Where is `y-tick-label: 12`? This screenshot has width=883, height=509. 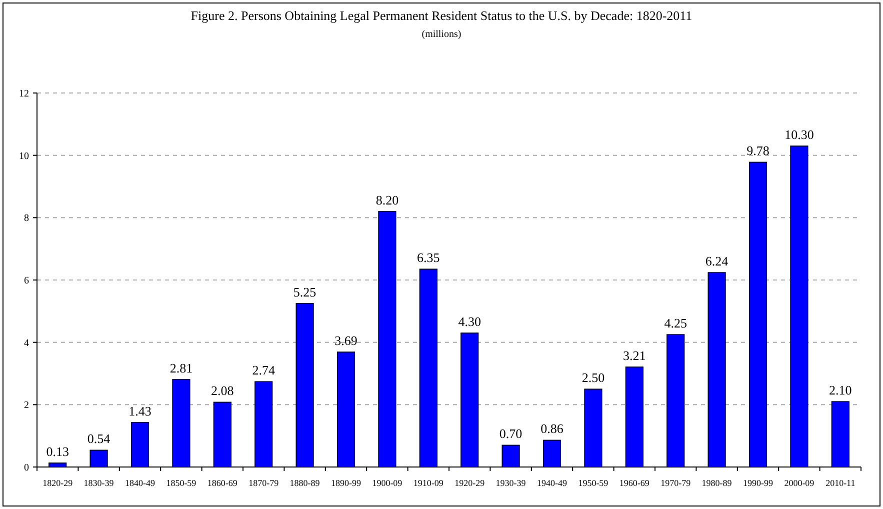 y-tick-label: 12 is located at coordinates (24, 94).